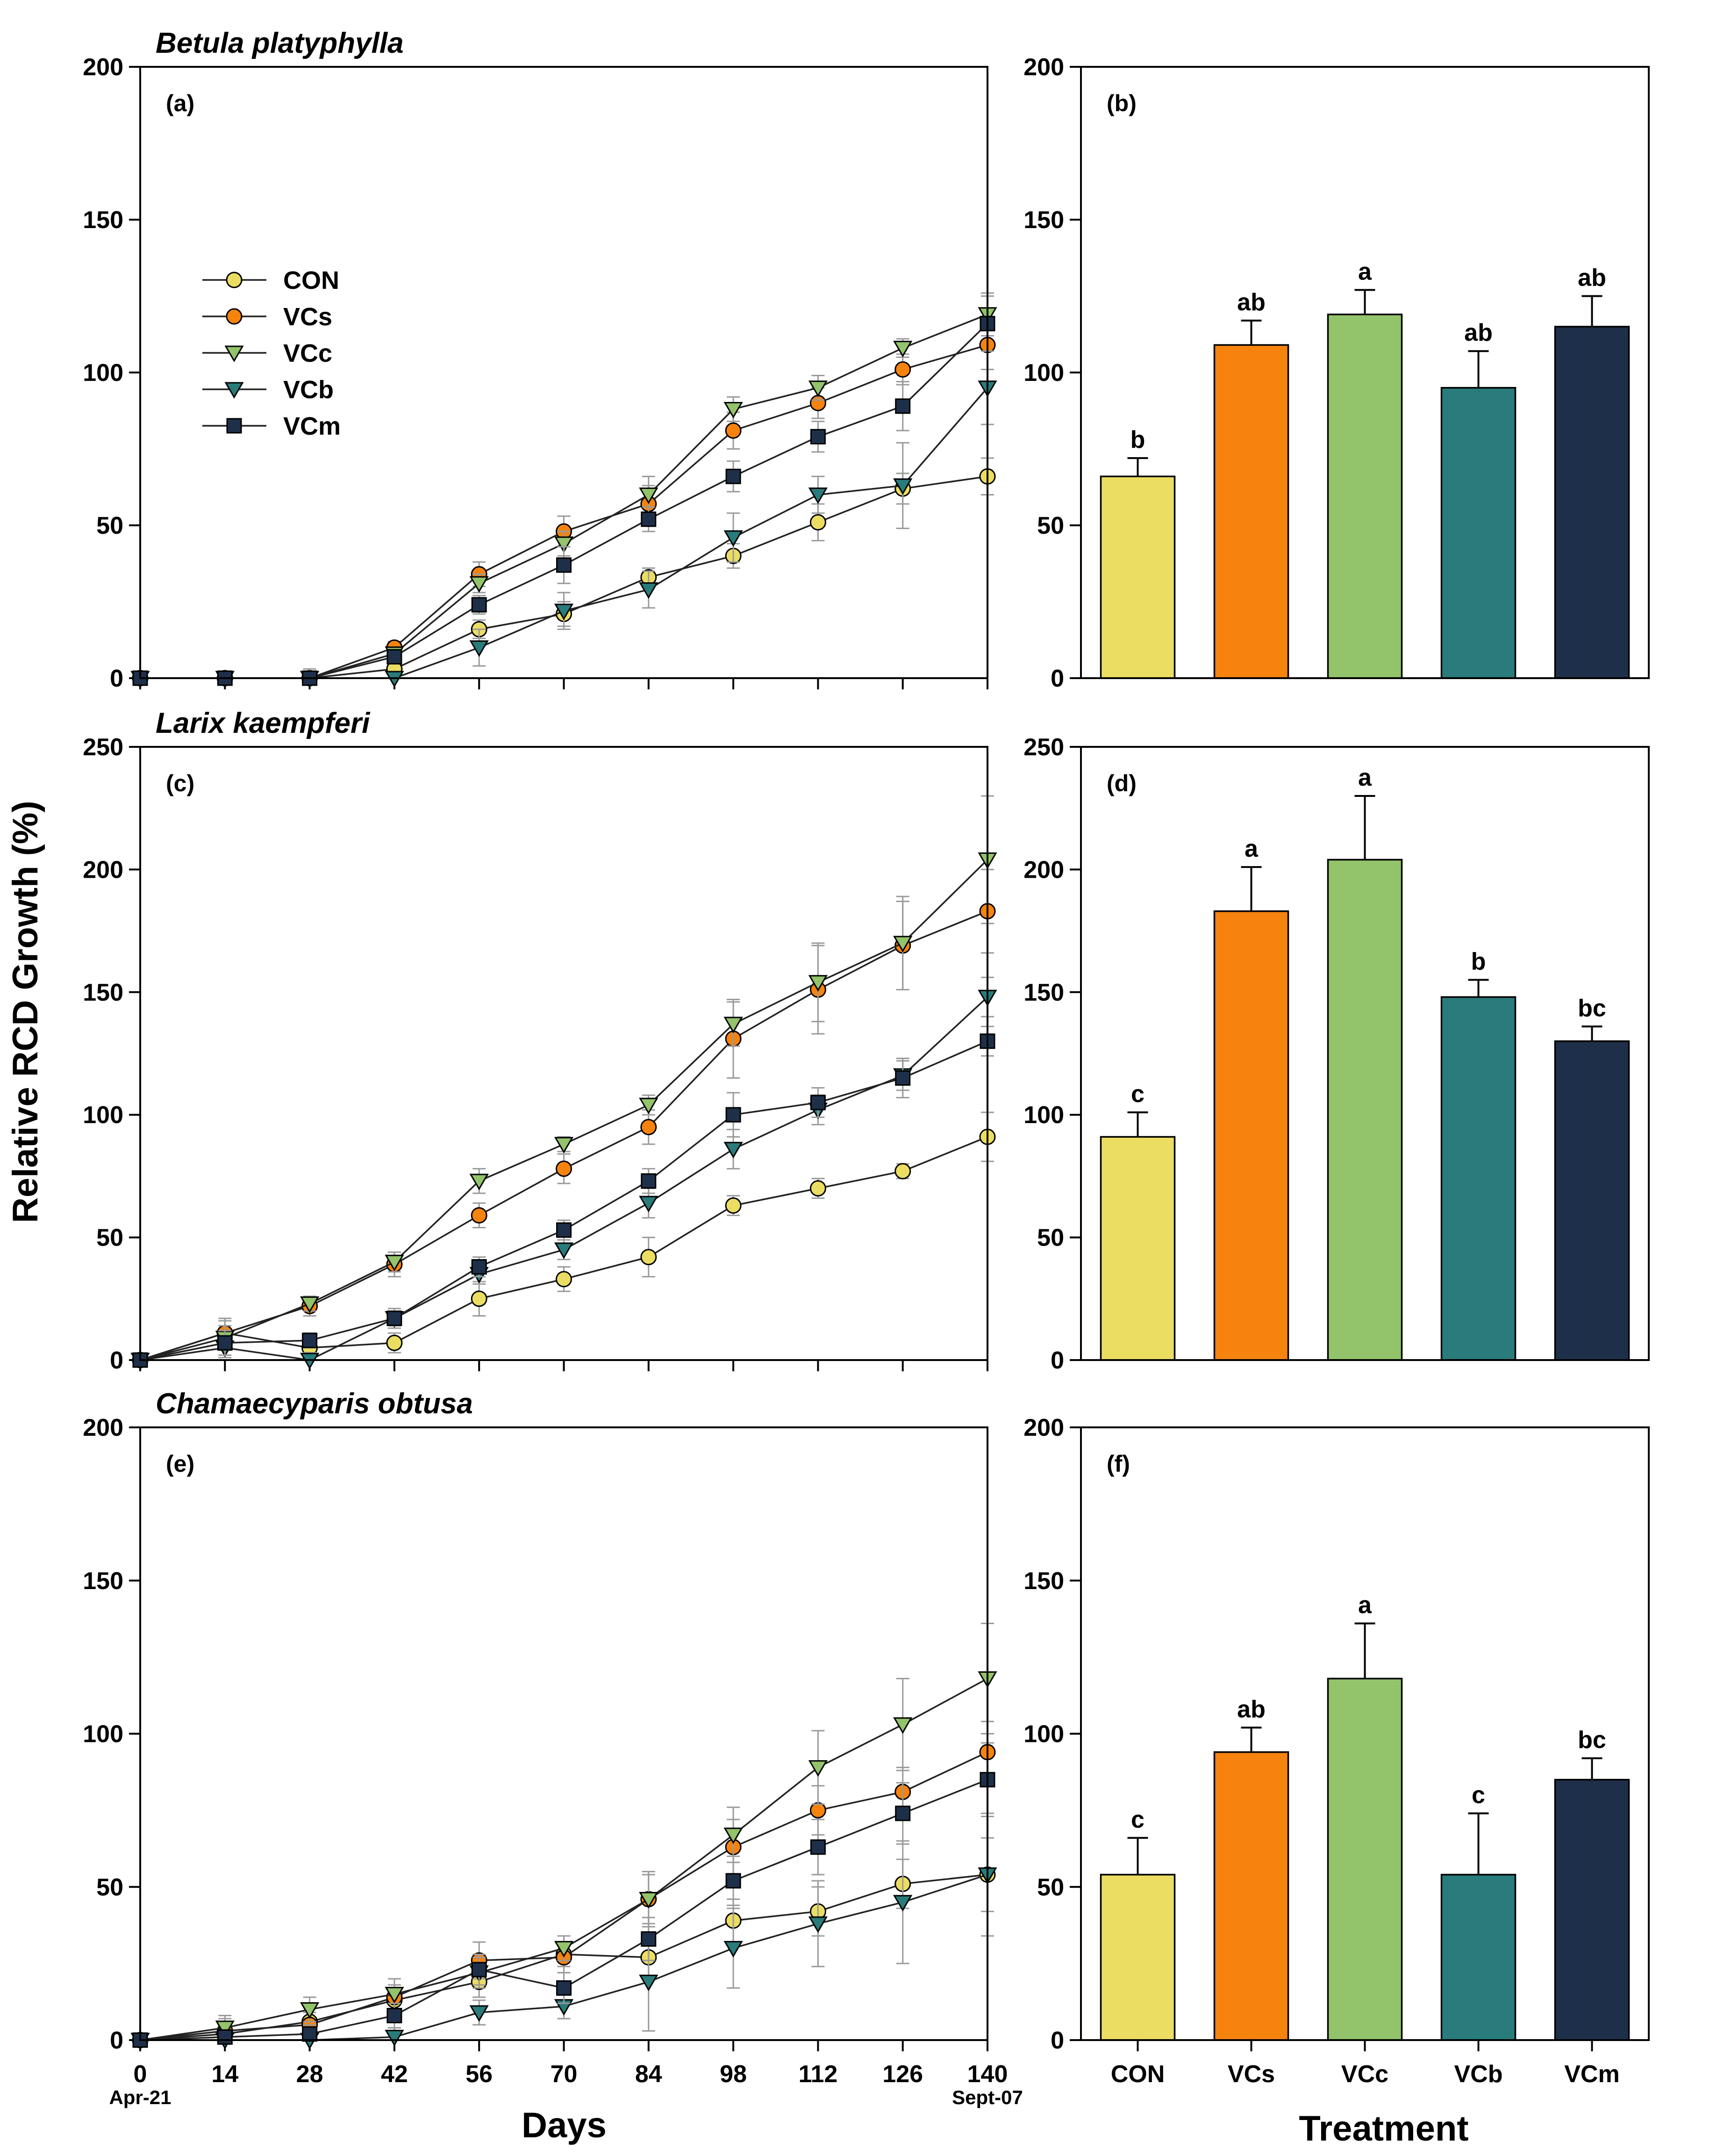 This screenshot has height=2156, width=1717. I want to click on legend-item-VCc: VCc, so click(267, 353).